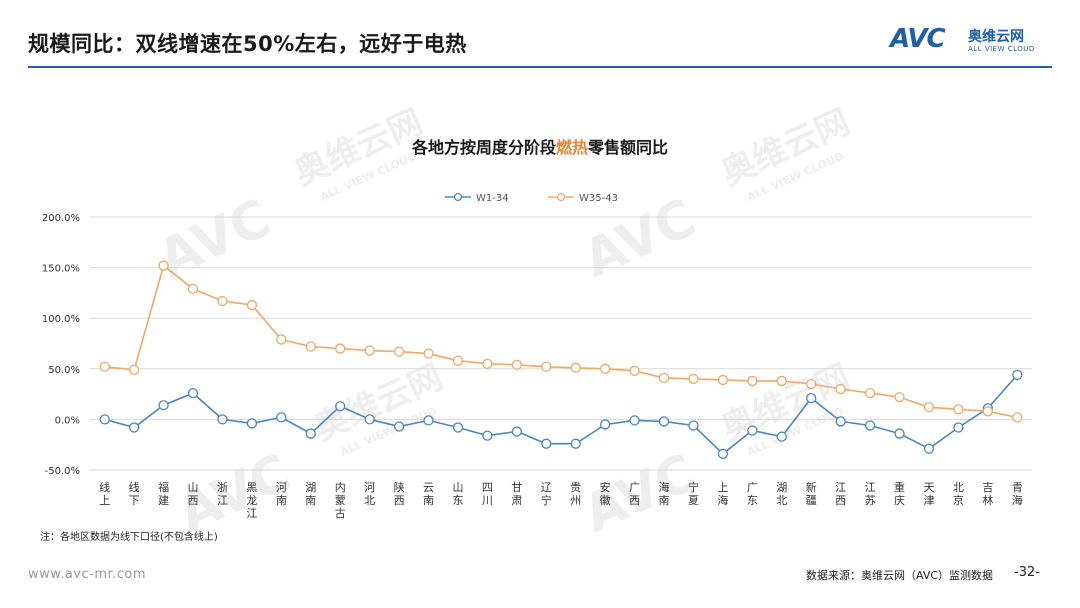 This screenshot has height=608, width=1080. Describe the element at coordinates (996, 37) in the screenshot. I see `logo-cn-text: 奥维云网` at that location.